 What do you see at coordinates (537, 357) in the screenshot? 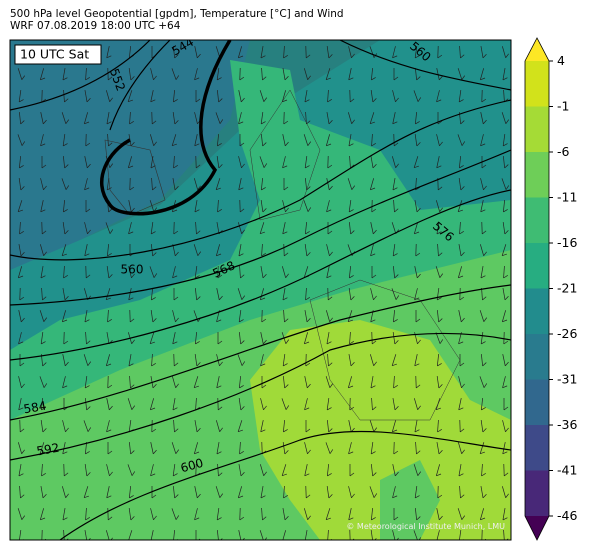
I see `colorbar-band` at bounding box center [537, 357].